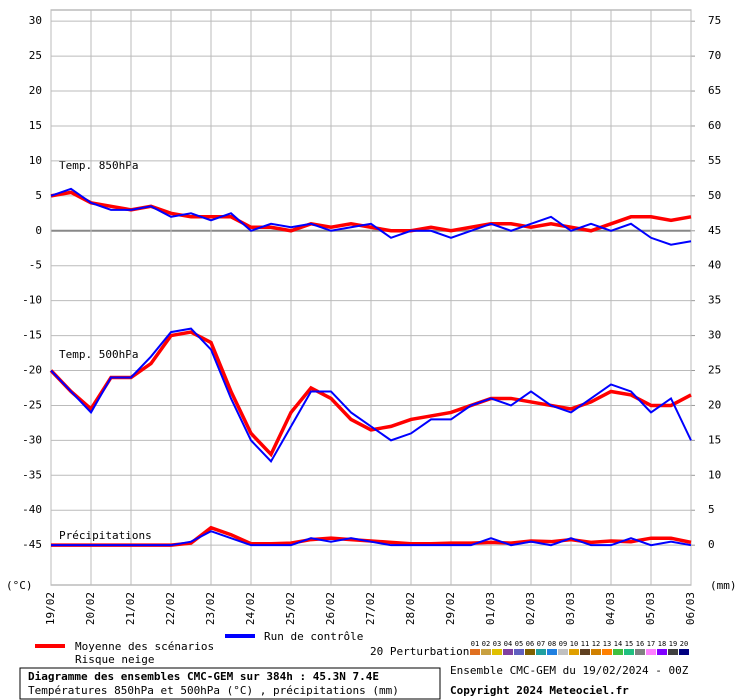 The height and width of the screenshot is (700, 740). Describe the element at coordinates (497, 644) in the screenshot. I see `perturbation-label: 03` at that location.